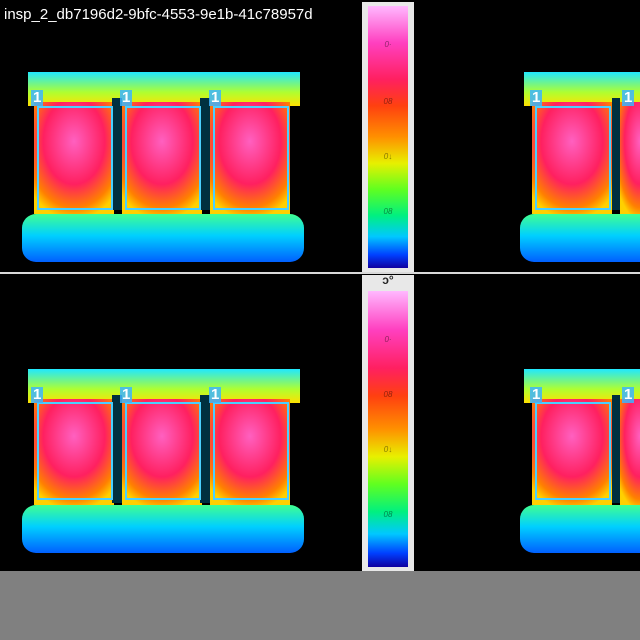 Image resolution: width=640 pixels, height=640 pixels. Describe the element at coordinates (158, 14) in the screenshot. I see `image-id-label: insp_2_db7196d2-9bfc-4553-9e1b-41c78957d` at that location.